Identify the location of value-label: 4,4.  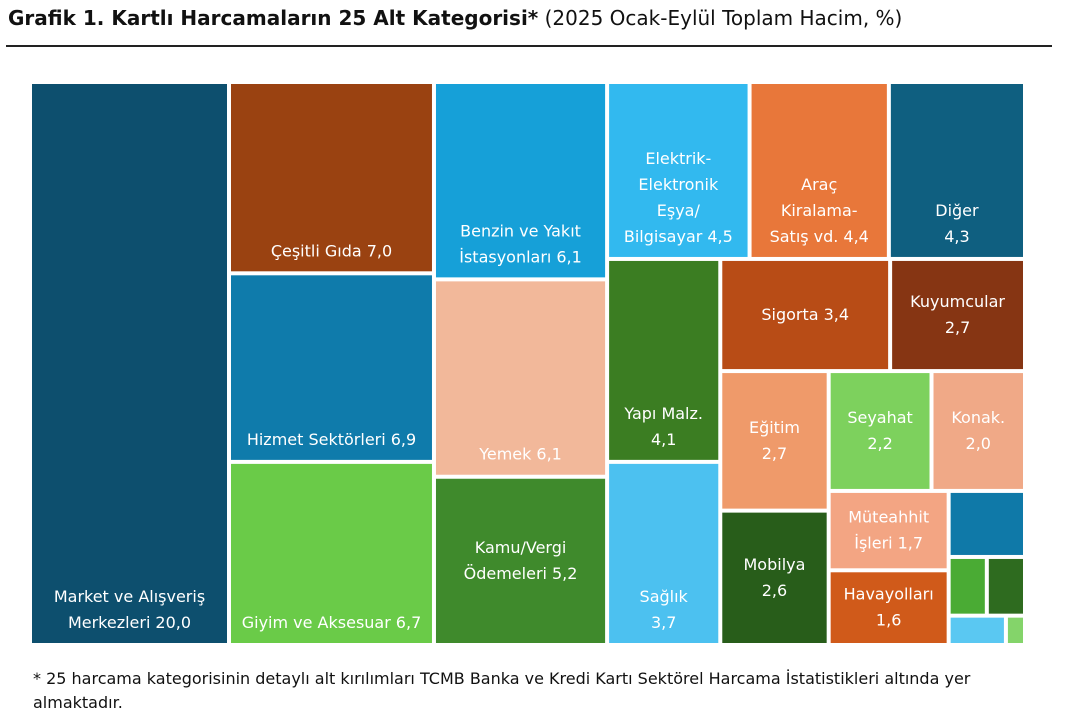
(855, 235).